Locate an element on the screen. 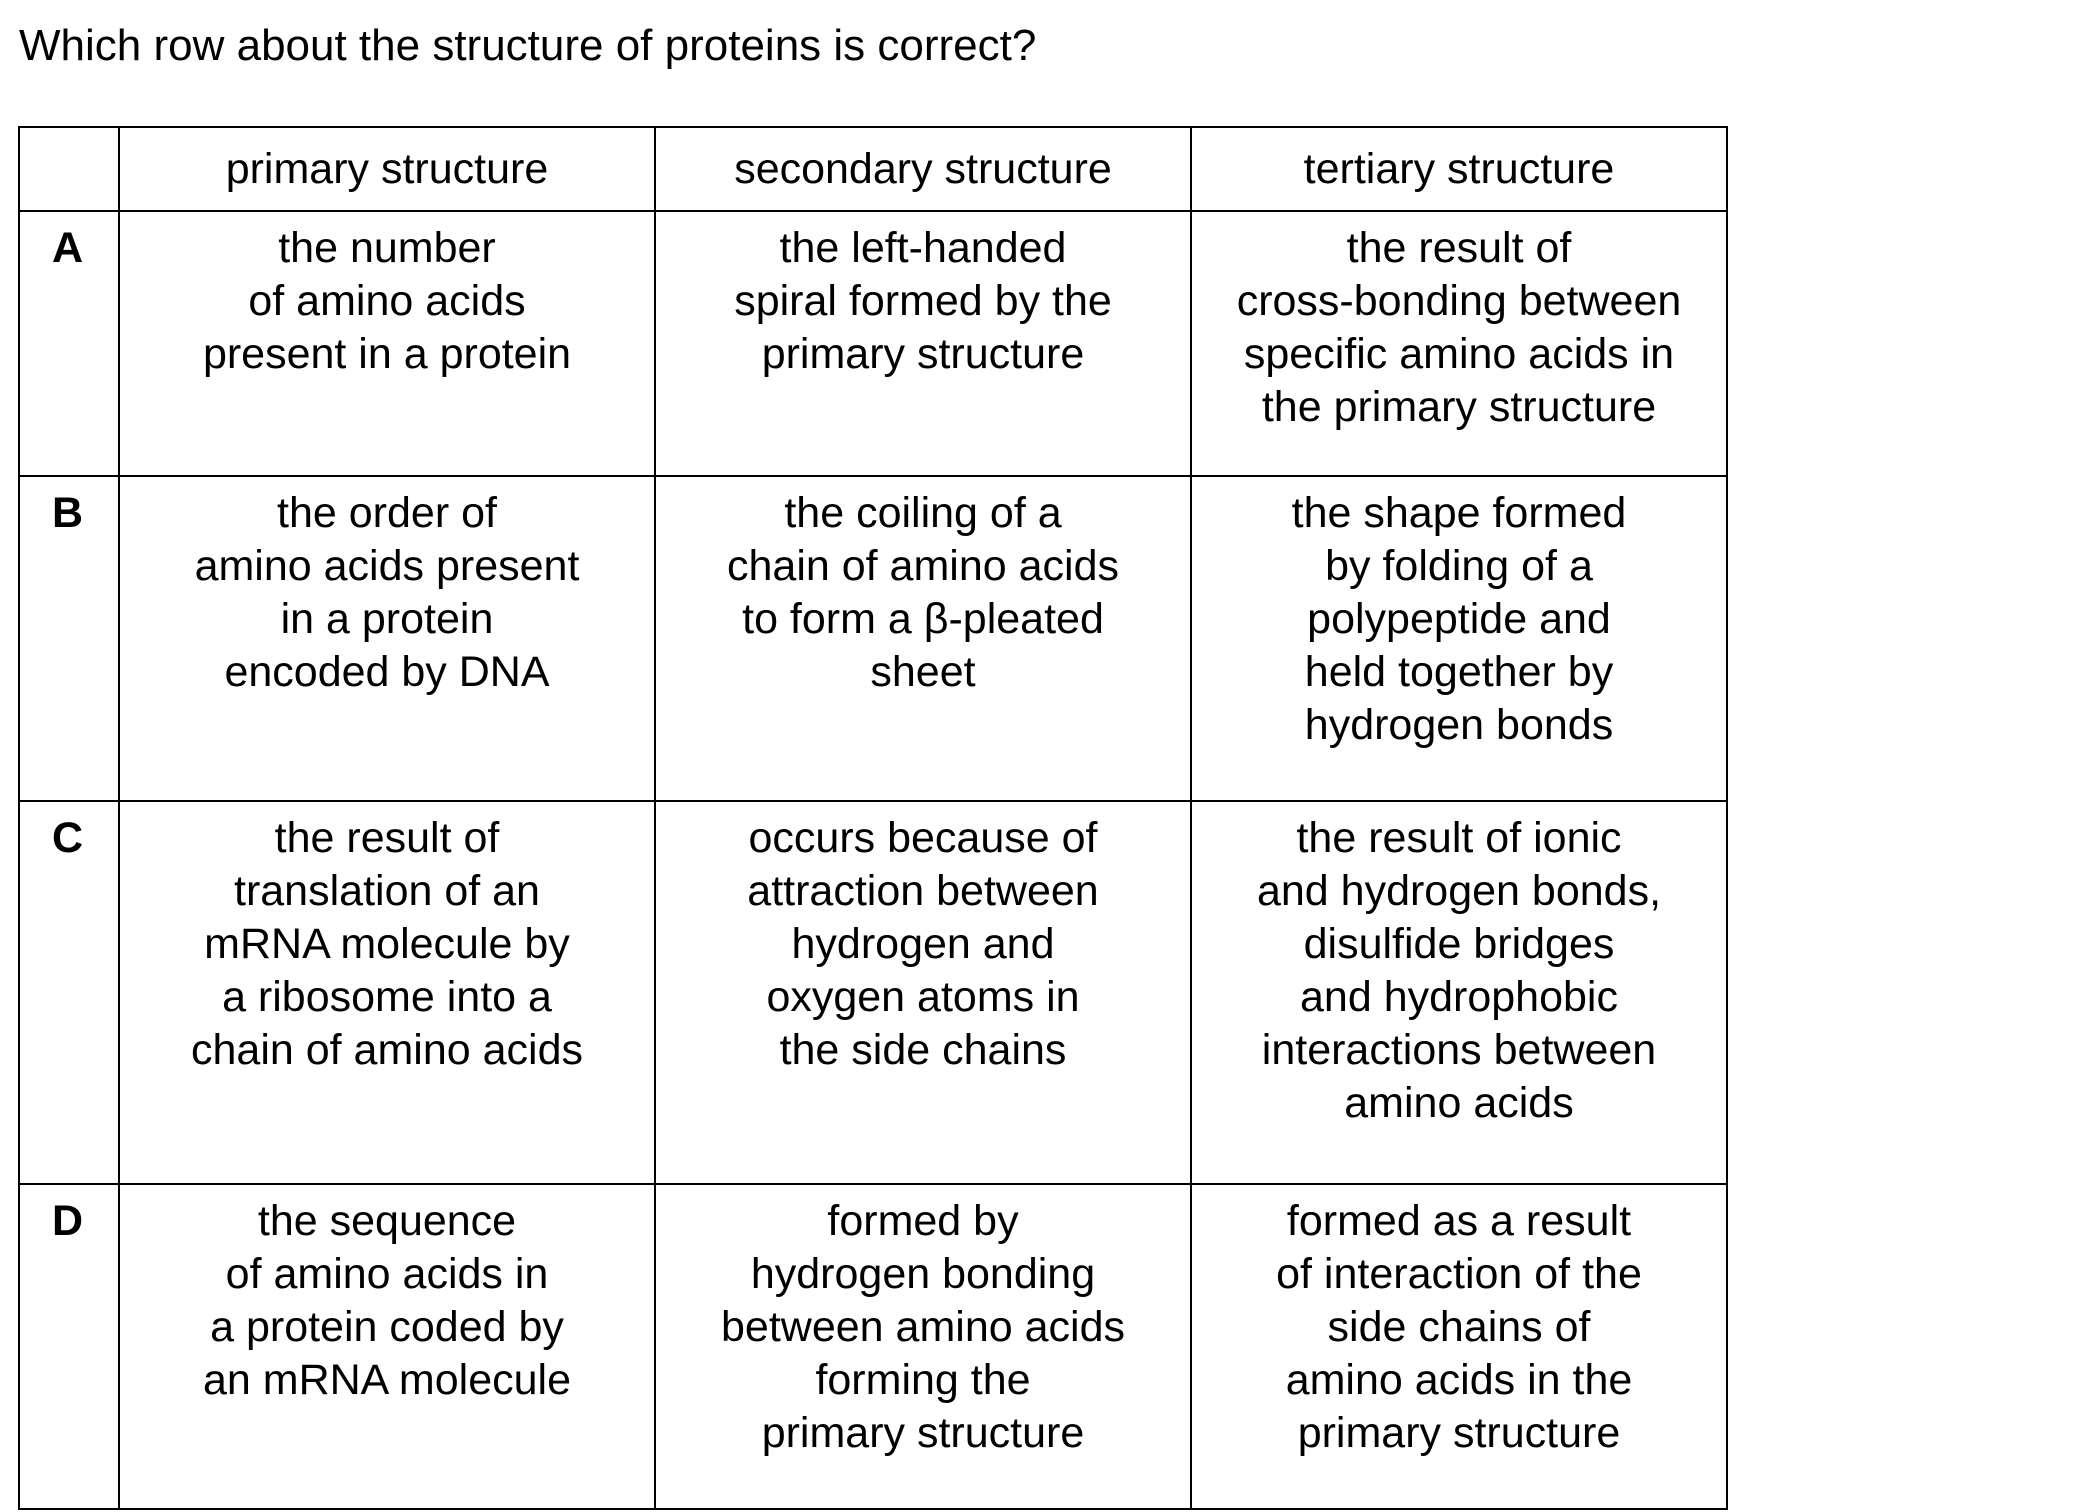 The width and height of the screenshot is (2100, 1512). row-letter: C is located at coordinates (69, 992).